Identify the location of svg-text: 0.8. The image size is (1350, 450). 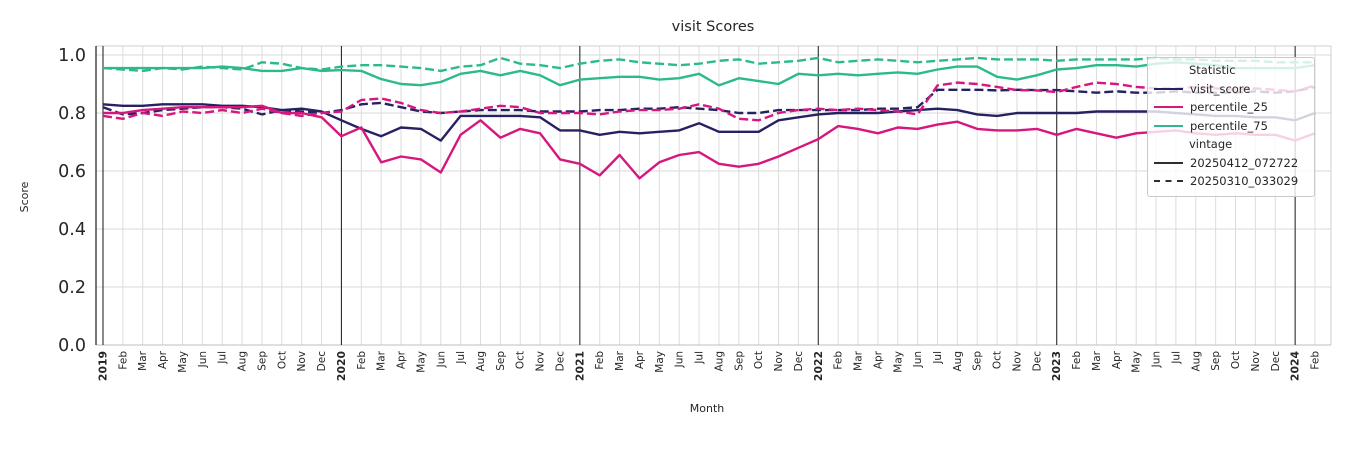
(72, 114).